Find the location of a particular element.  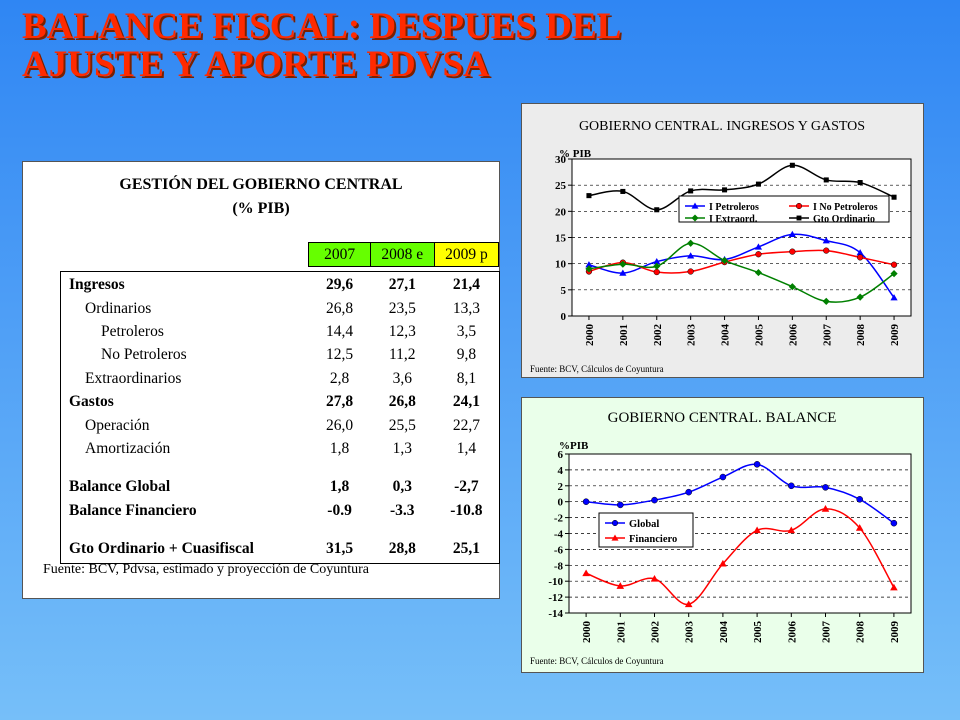

table-row: Gastos 27,8 26,8 24,1 is located at coordinates (281, 401).